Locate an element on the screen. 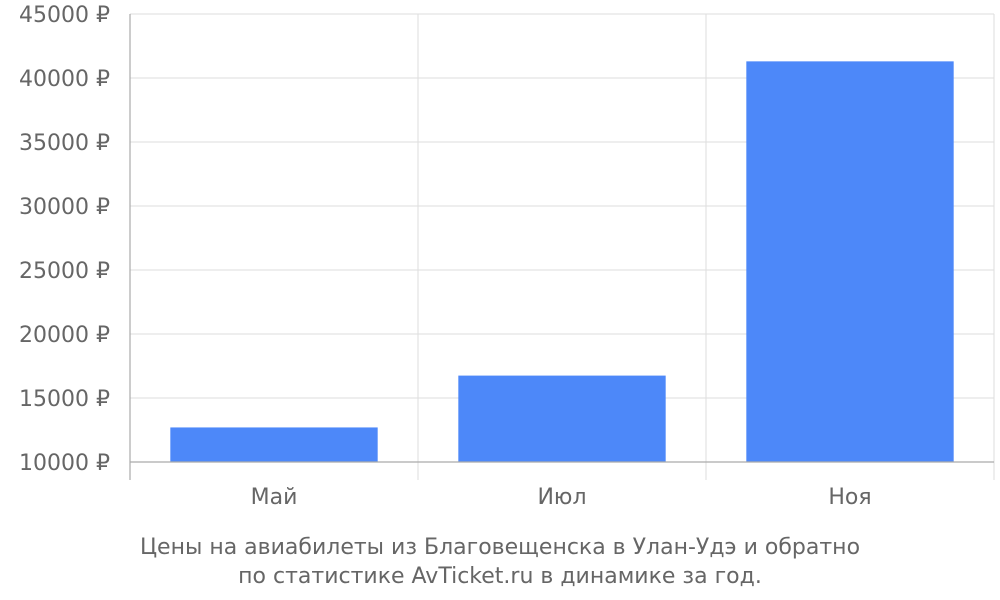 This screenshot has width=1000, height=600. y-tick-label-6: 40000 ₽ is located at coordinates (64, 79).